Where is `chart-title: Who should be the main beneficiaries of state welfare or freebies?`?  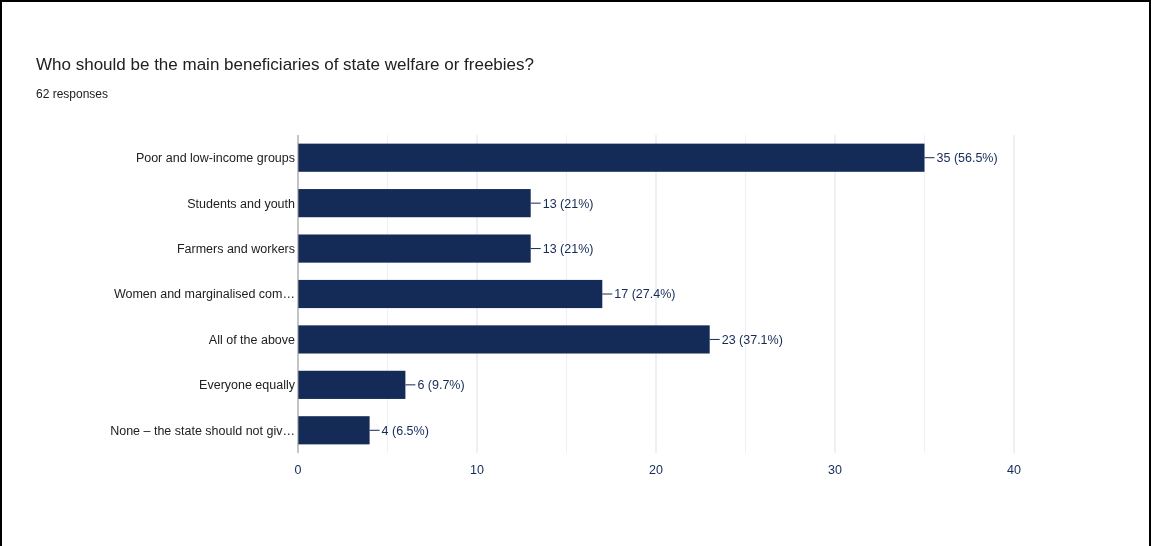 chart-title: Who should be the main beneficiaries of state welfare or freebies? is located at coordinates (285, 64).